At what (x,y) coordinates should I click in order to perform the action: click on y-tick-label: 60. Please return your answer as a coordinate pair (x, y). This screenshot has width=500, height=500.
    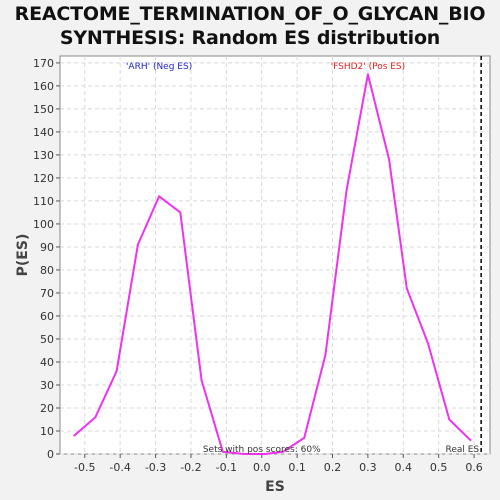
    Looking at the image, I should click on (47, 316).